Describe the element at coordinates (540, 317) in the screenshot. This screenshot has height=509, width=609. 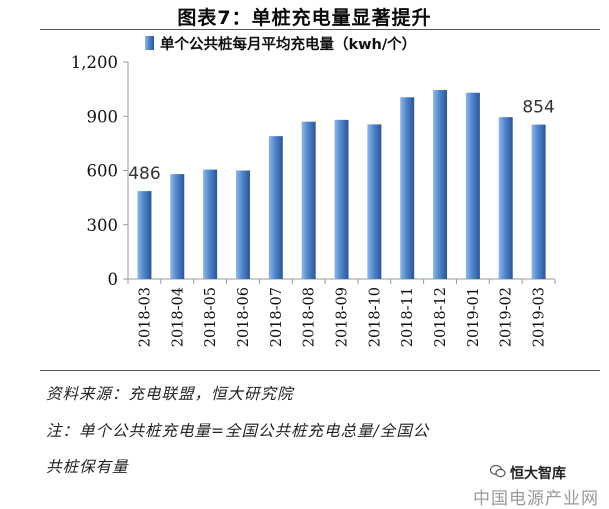
I see `x-tick-label: 2019-03` at that location.